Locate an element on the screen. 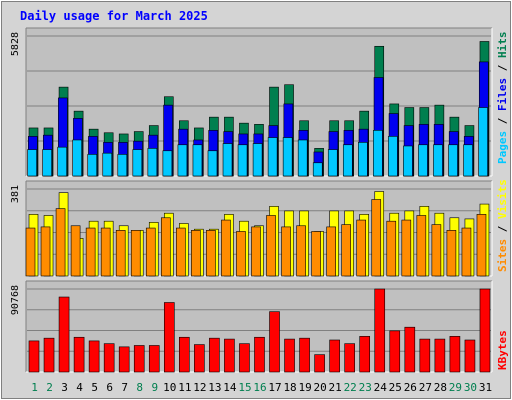 The width and height of the screenshot is (512, 400). x-tick-label-12: 12 is located at coordinates (199, 387).